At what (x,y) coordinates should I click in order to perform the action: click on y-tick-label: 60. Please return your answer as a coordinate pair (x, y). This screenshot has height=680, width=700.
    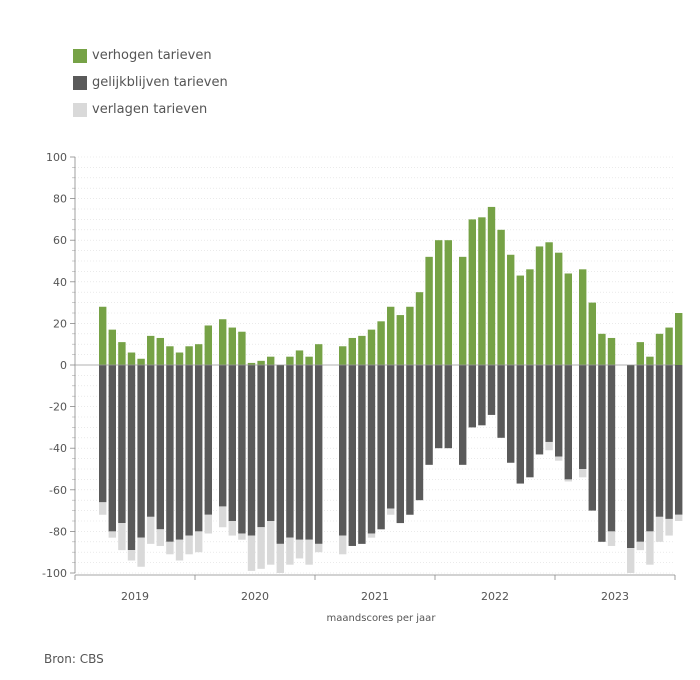
    Looking at the image, I should click on (60, 240).